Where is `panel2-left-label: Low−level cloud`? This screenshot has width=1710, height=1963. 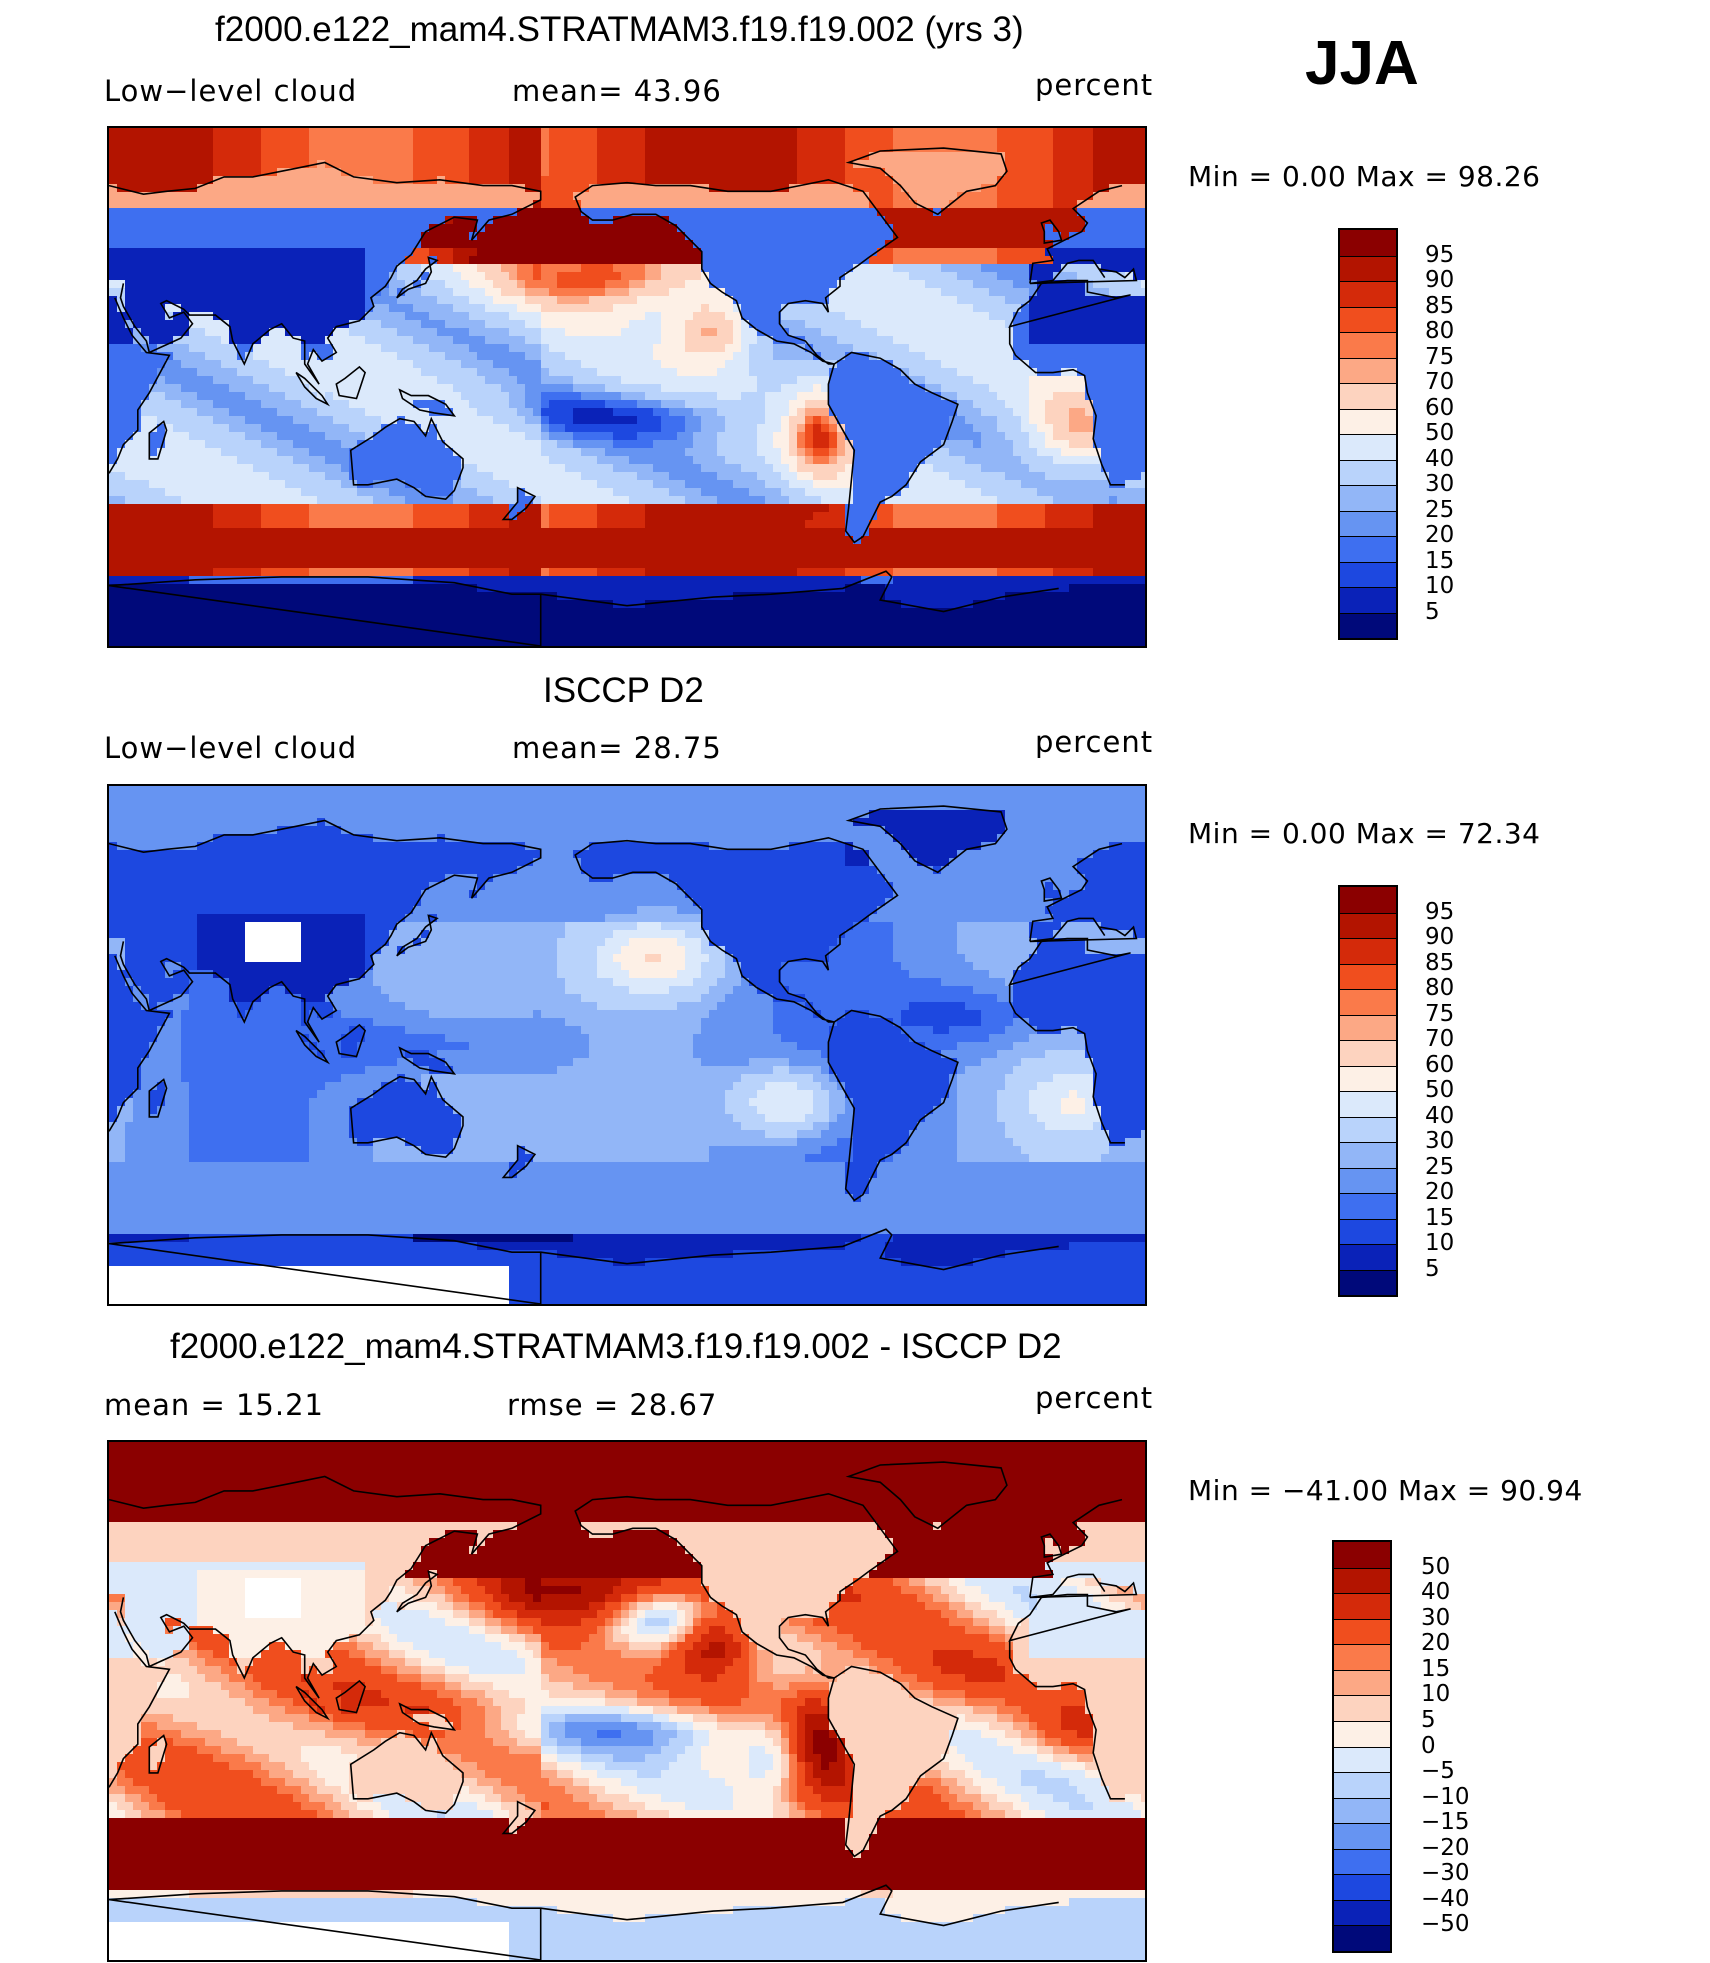
panel2-left-label: Low−level cloud is located at coordinates (230, 748).